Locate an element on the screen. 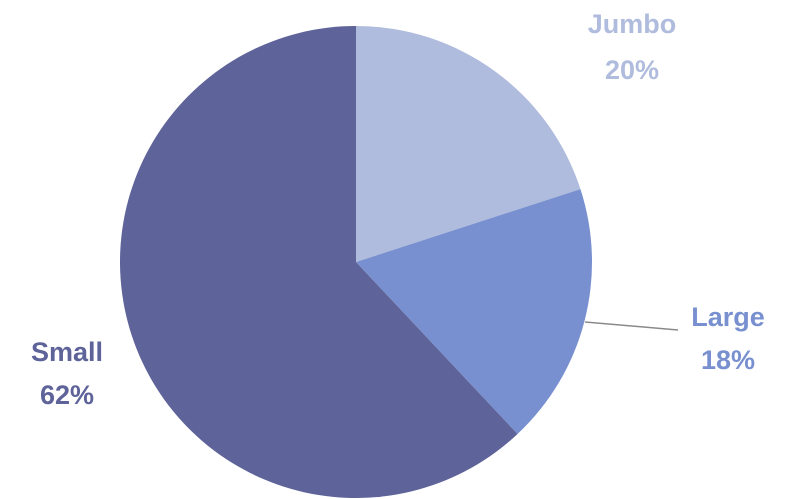 The height and width of the screenshot is (499, 789). leader-line-large is located at coordinates (631, 326).